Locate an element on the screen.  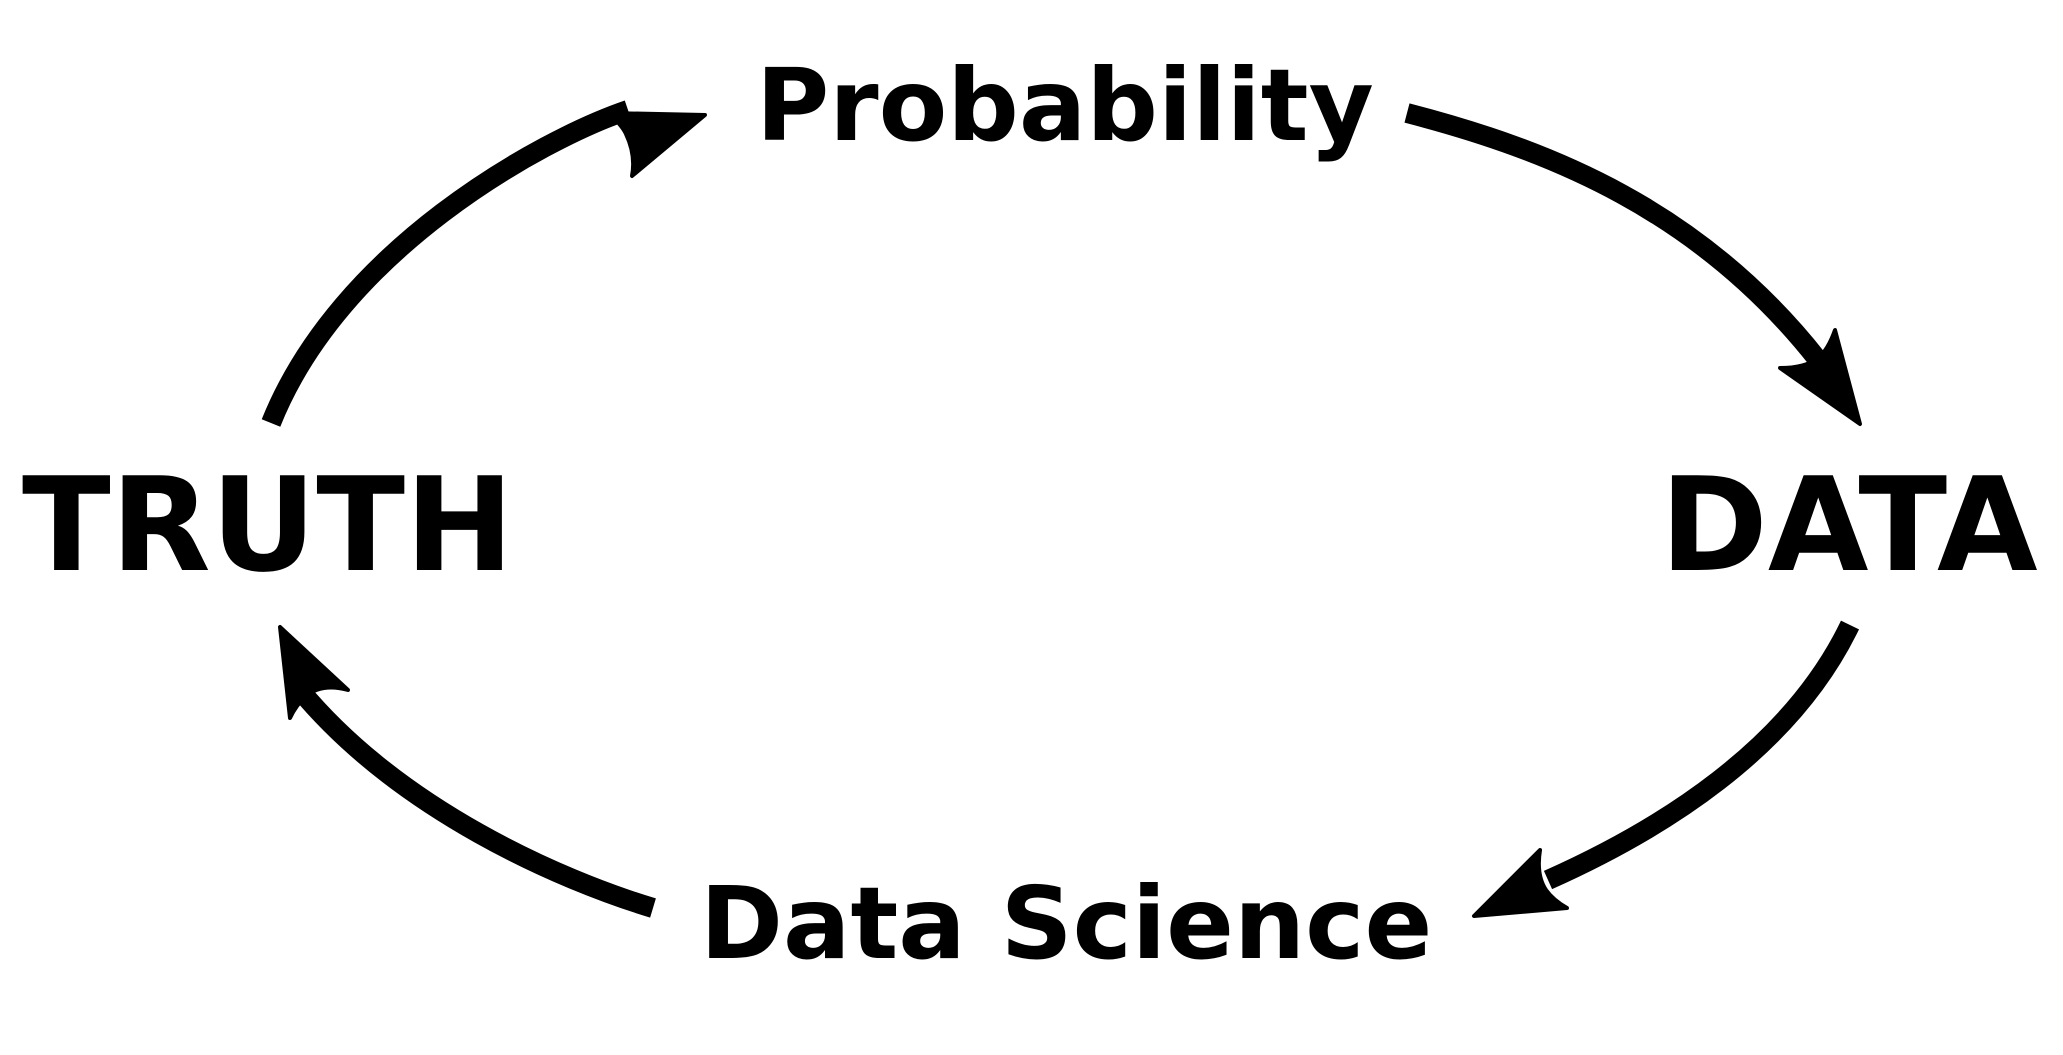
arrow-probability-to-data is located at coordinates (1633, 264).